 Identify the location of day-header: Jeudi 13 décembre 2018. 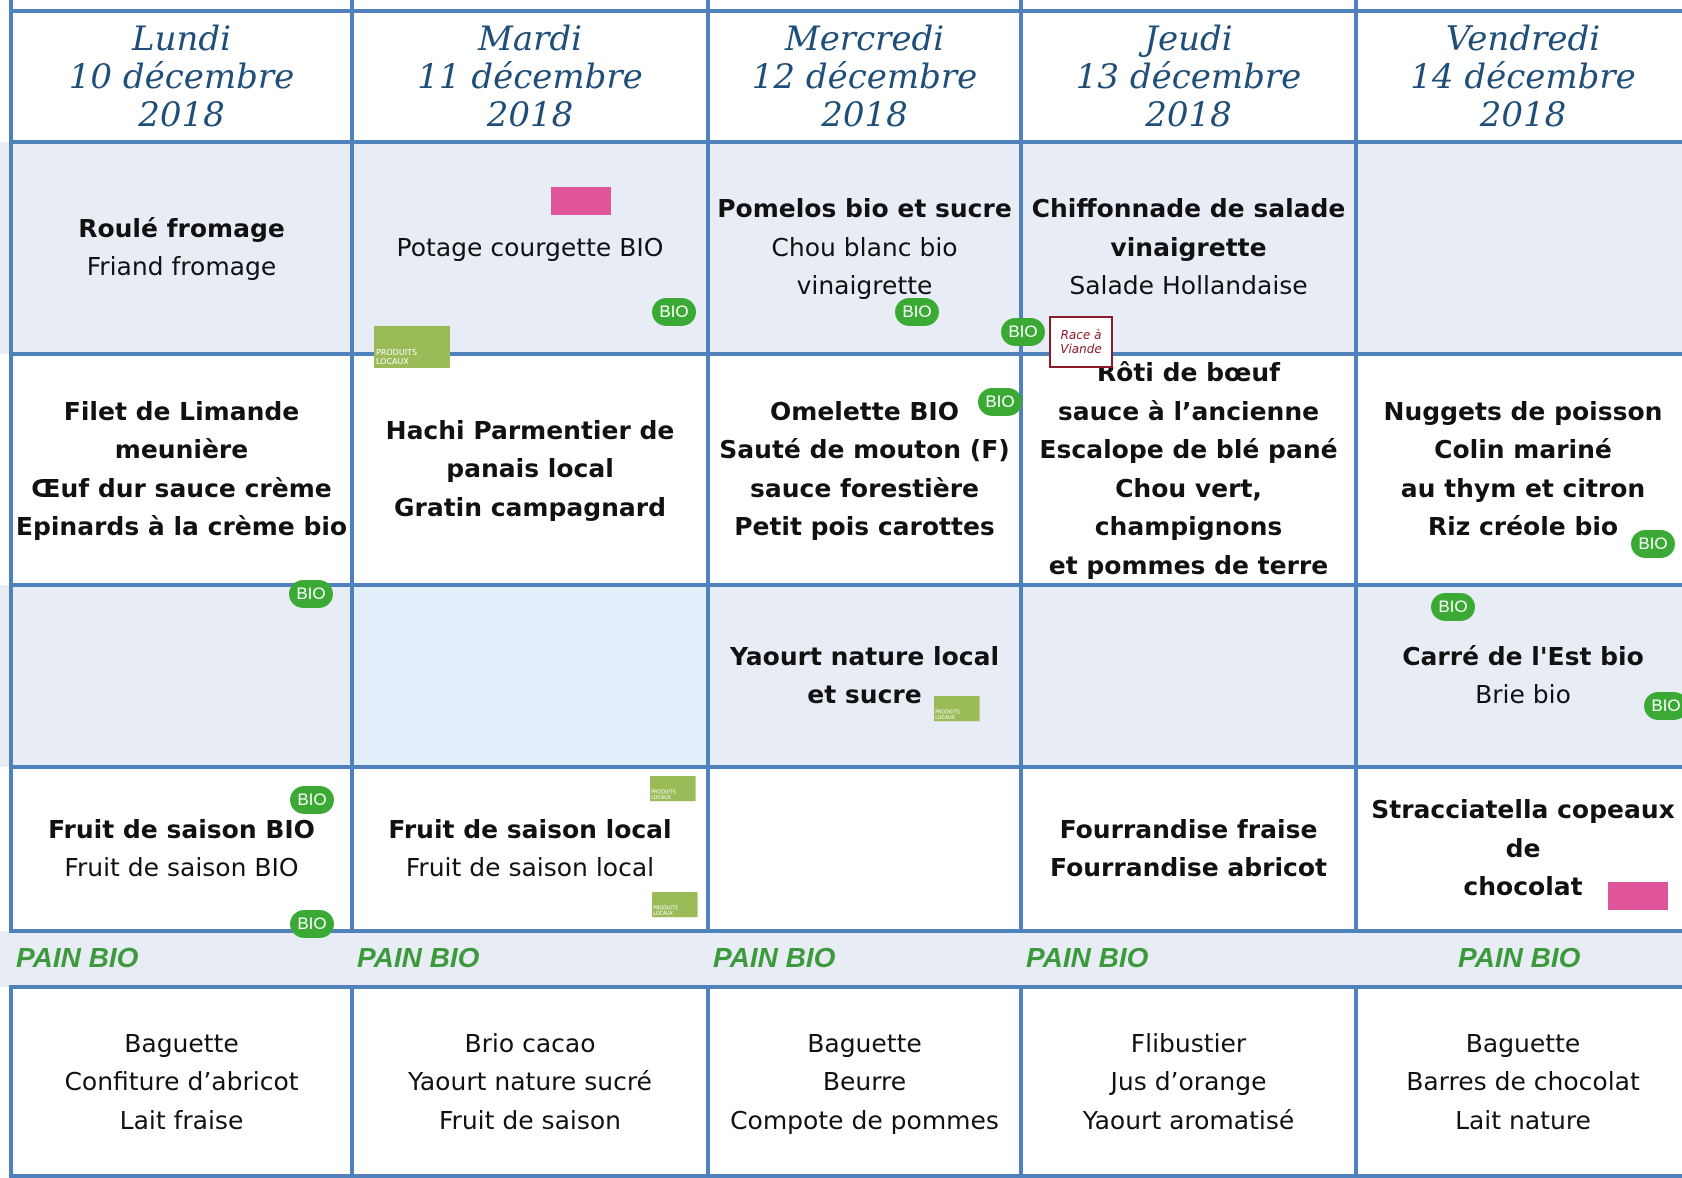
(1188, 76).